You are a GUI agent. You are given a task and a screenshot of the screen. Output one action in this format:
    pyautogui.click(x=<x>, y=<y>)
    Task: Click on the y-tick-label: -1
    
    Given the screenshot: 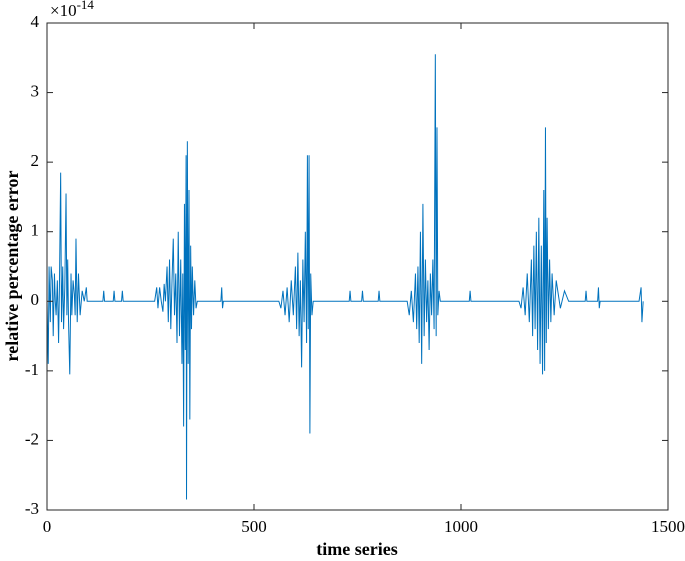 What is the action you would take?
    pyautogui.click(x=32, y=369)
    